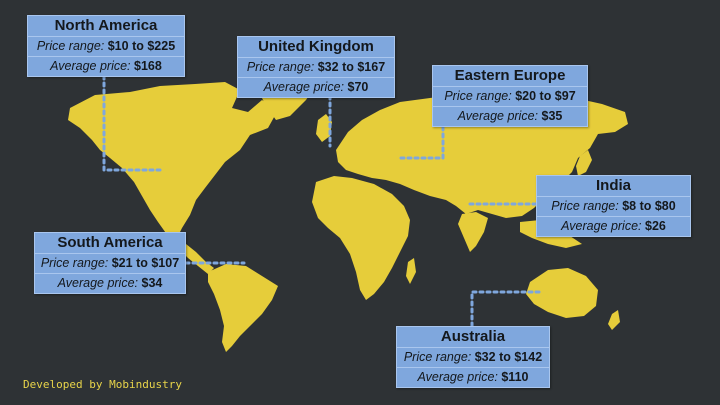 The image size is (720, 405). Describe the element at coordinates (132, 123) in the screenshot. I see `connector-north-america` at that location.